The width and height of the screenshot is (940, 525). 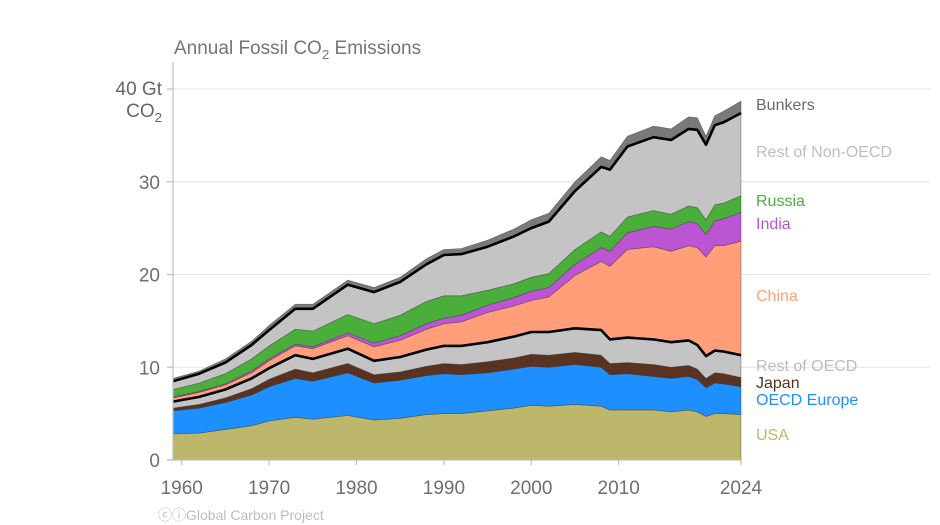 I want to click on y-axis-unit: CO2, so click(x=144, y=113).